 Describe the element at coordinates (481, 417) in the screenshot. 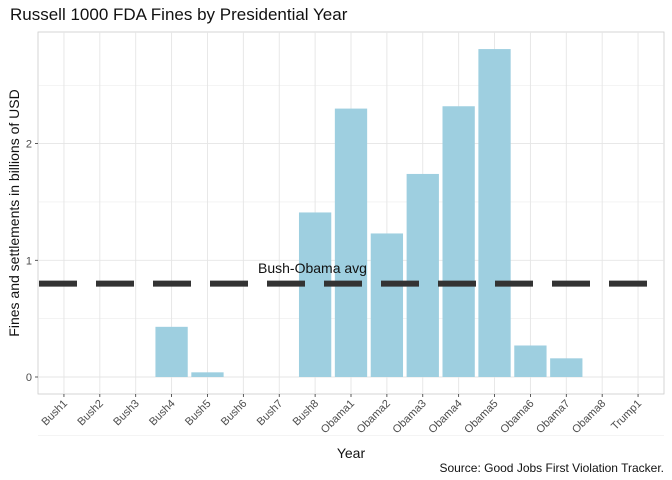

I see `x-tick-label: Obama5` at that location.